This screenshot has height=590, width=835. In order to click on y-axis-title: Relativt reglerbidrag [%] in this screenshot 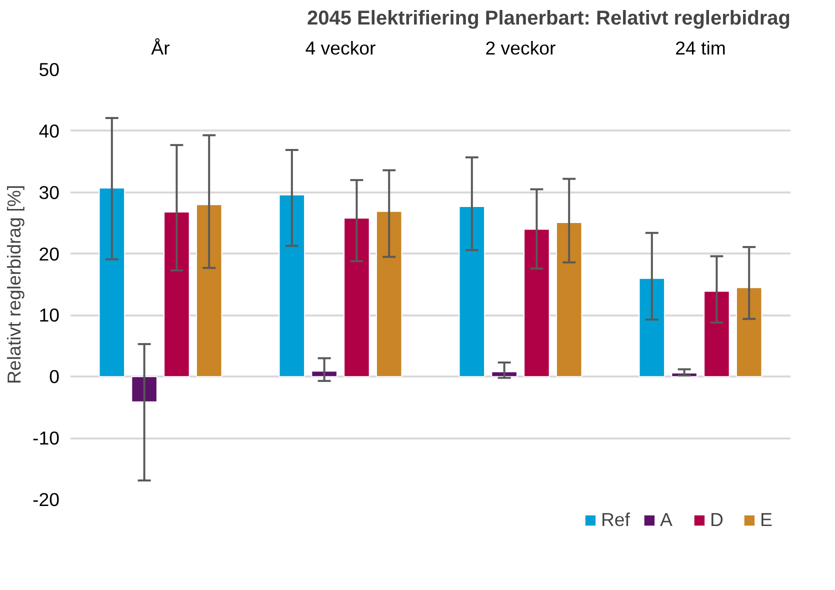, I will do `click(14, 284)`.